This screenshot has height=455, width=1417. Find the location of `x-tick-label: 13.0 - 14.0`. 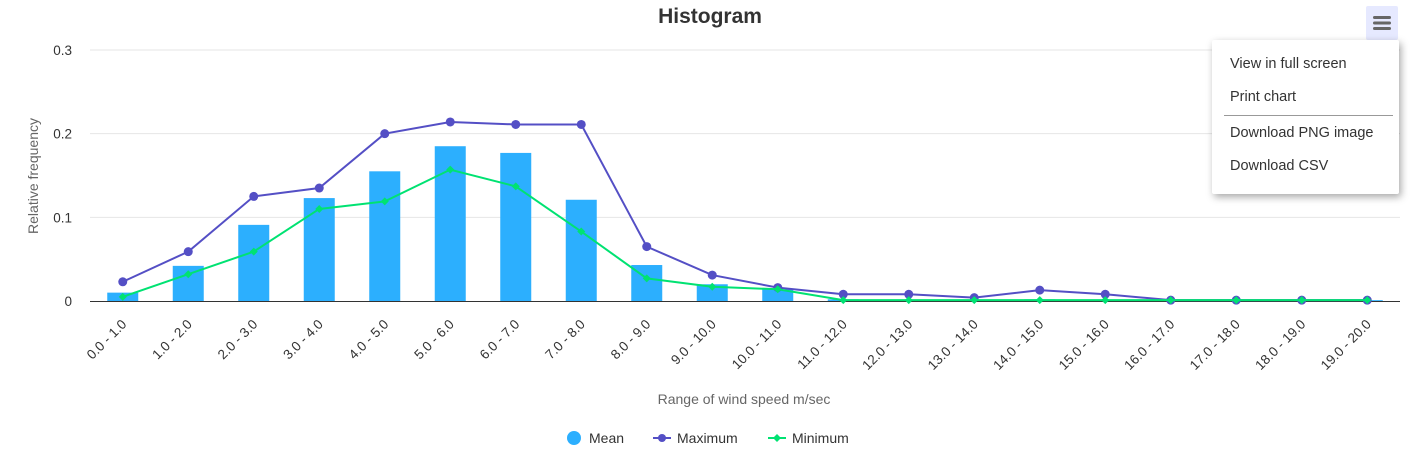

x-tick-label: 13.0 - 14.0 is located at coordinates (953, 345).